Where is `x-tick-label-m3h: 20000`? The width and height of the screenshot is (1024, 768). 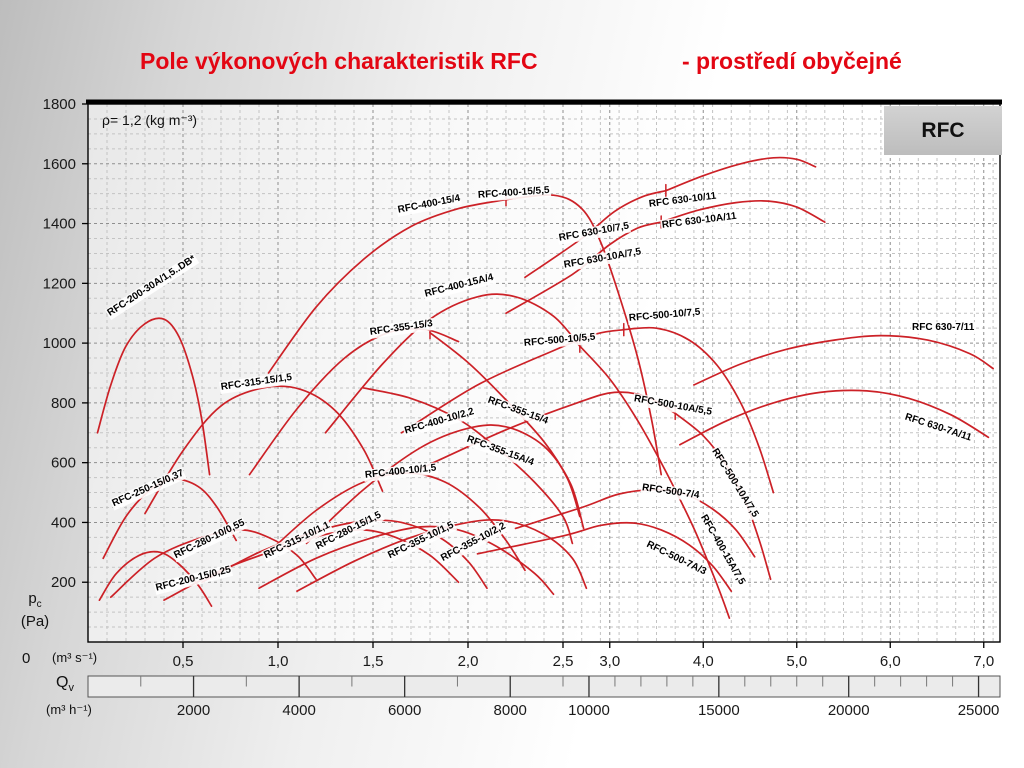
x-tick-label-m3h: 20000 is located at coordinates (849, 710).